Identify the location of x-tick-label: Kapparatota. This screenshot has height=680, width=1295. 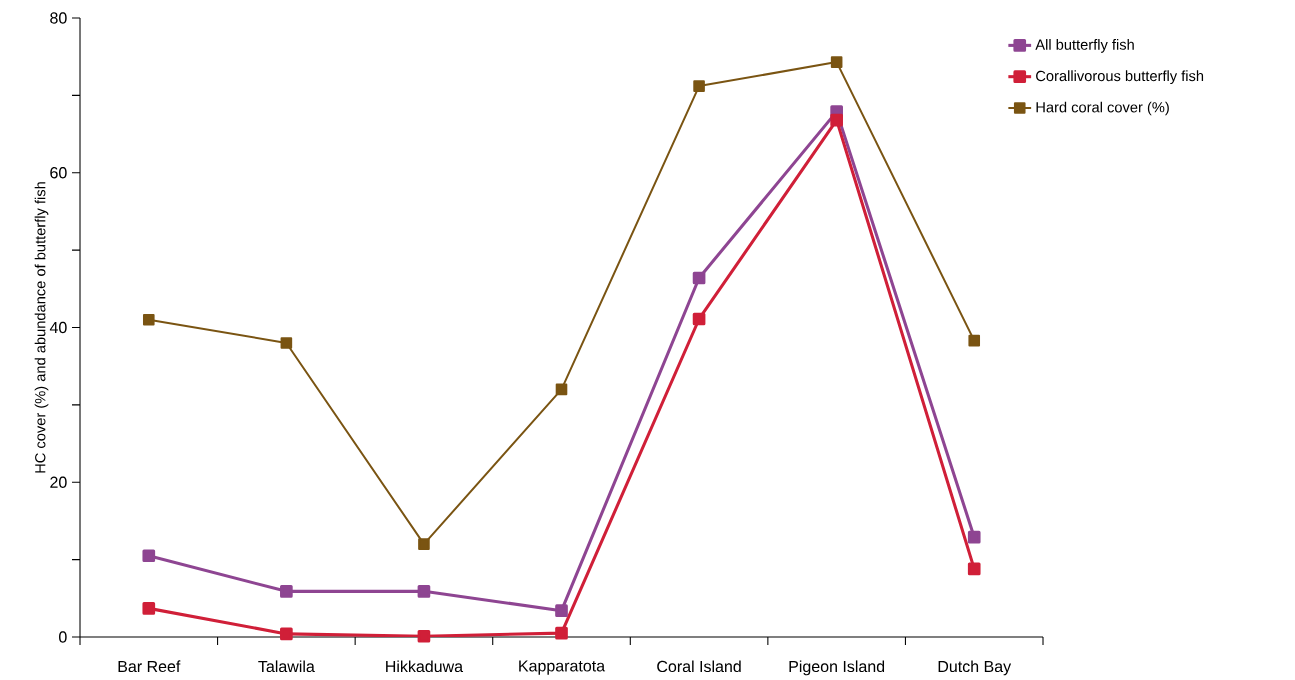
(562, 667).